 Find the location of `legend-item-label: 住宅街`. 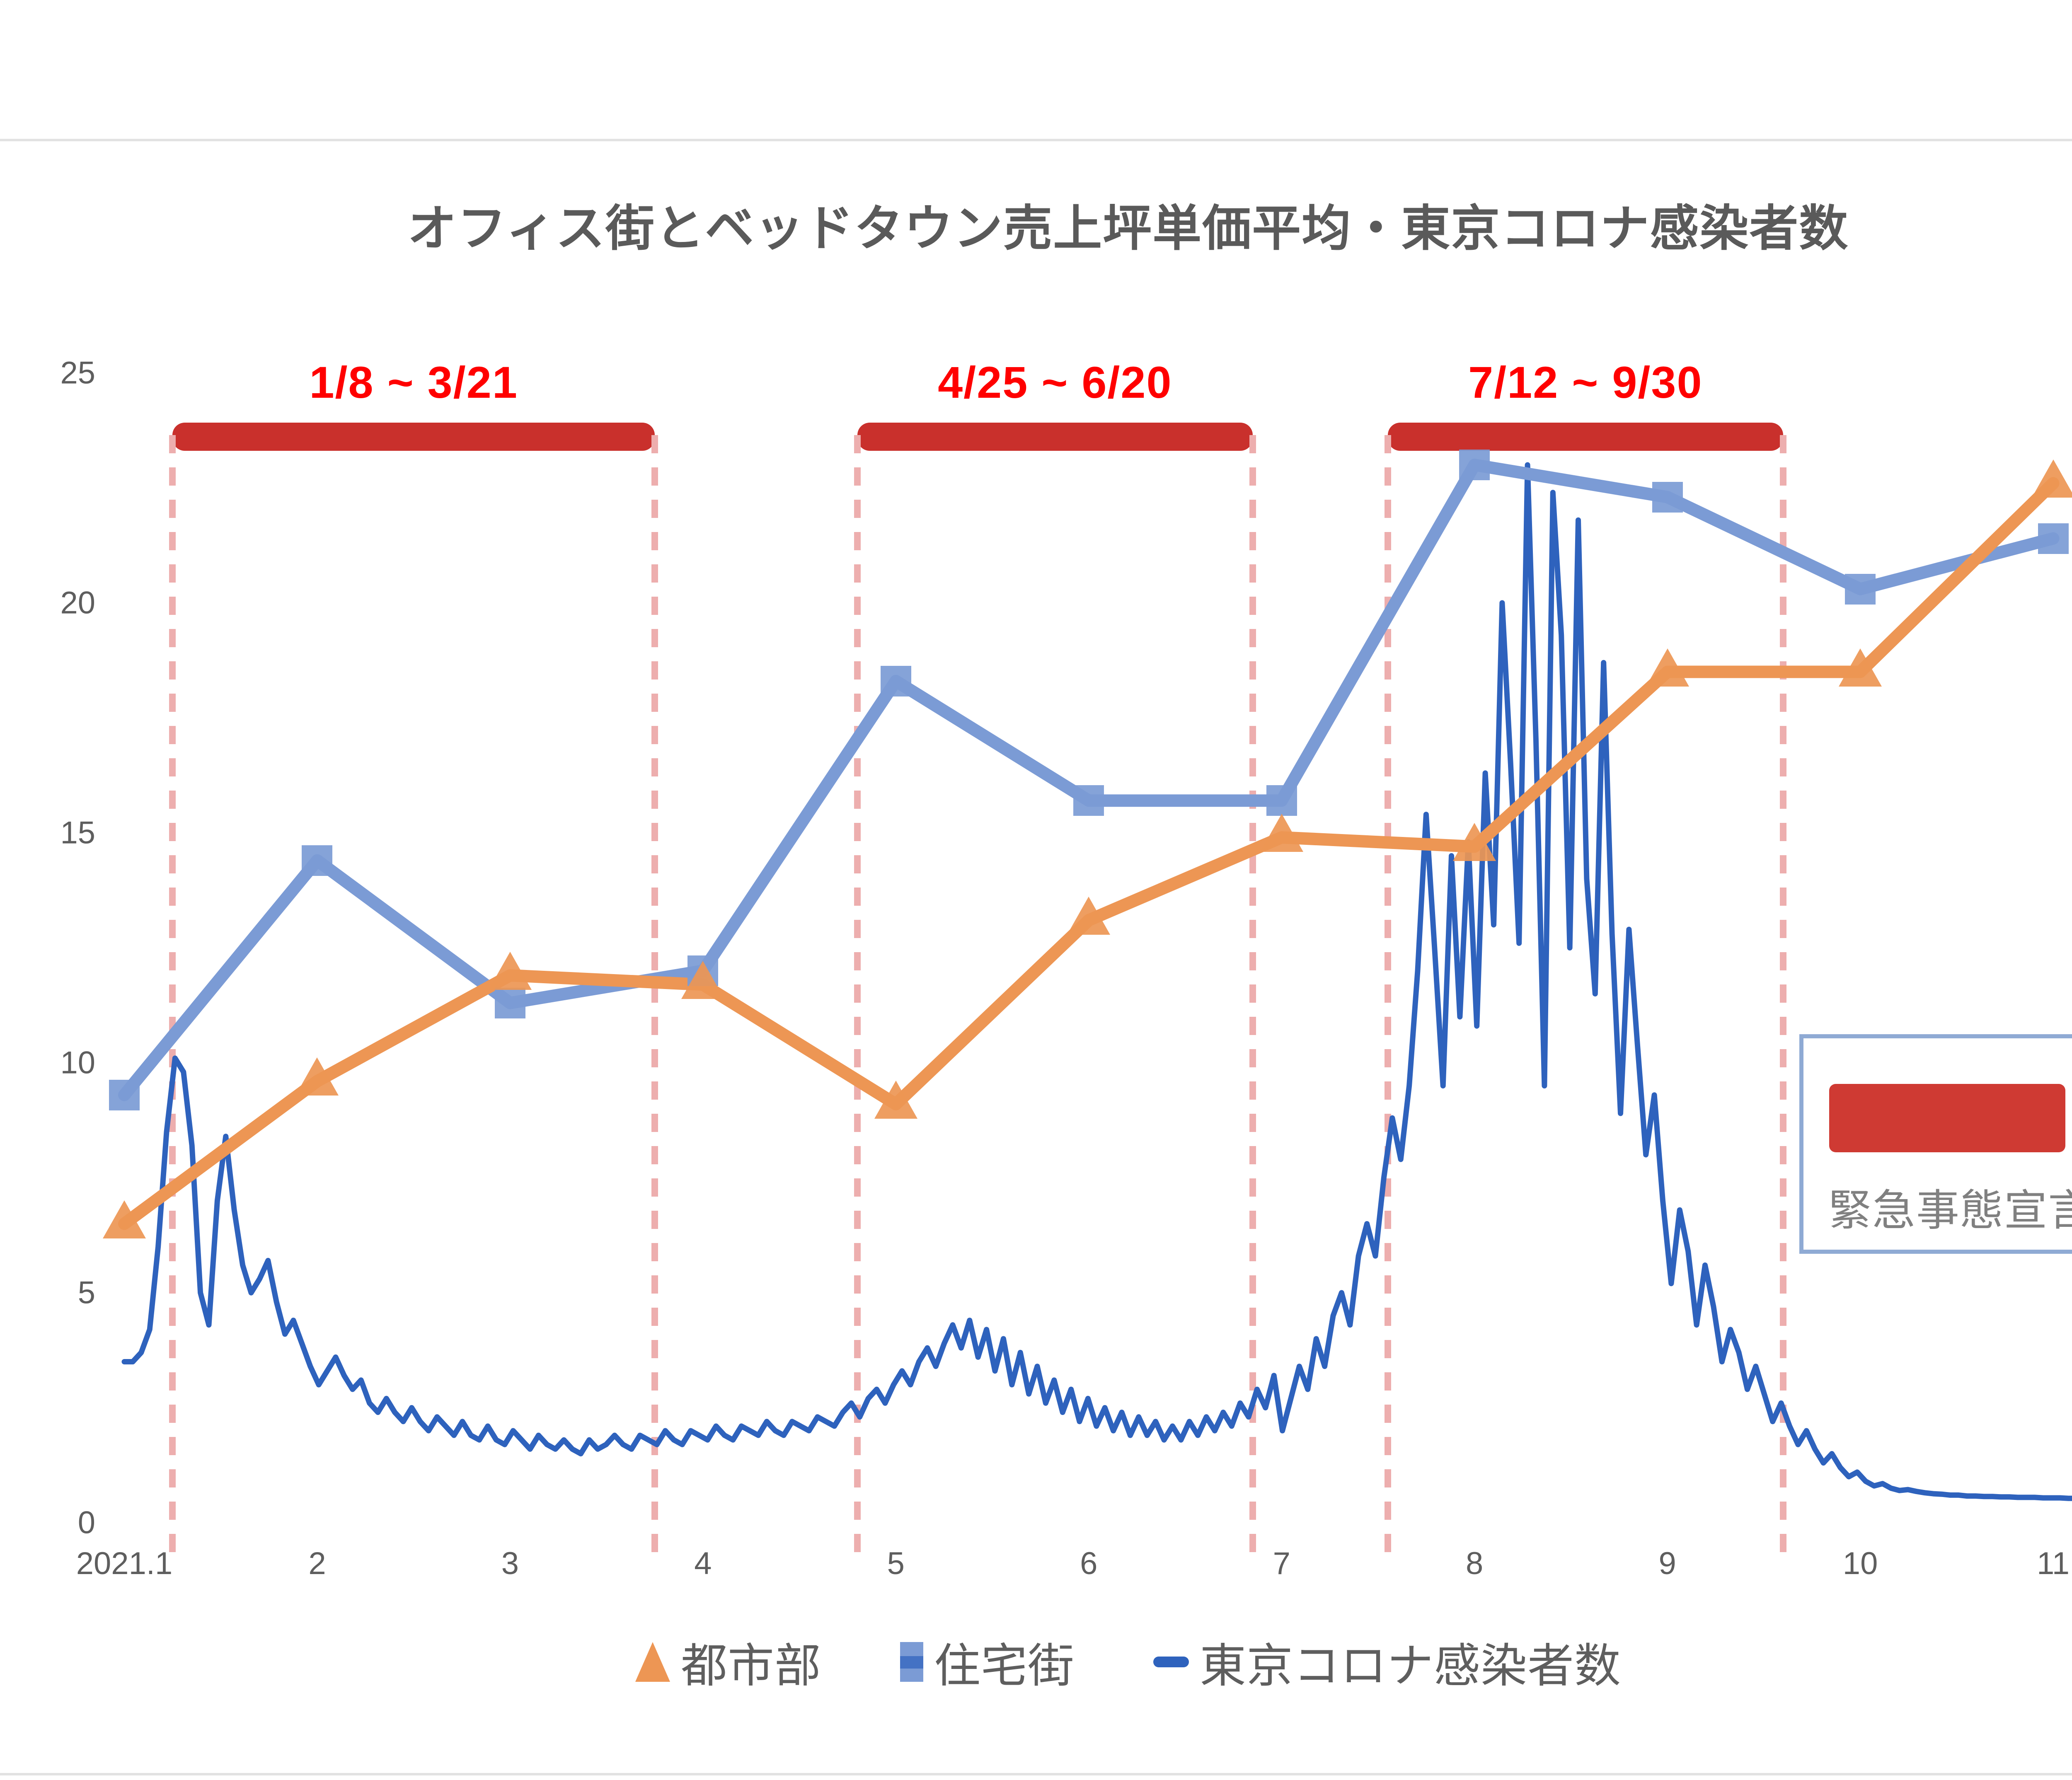

legend-item-label: 住宅街 is located at coordinates (1004, 1666).